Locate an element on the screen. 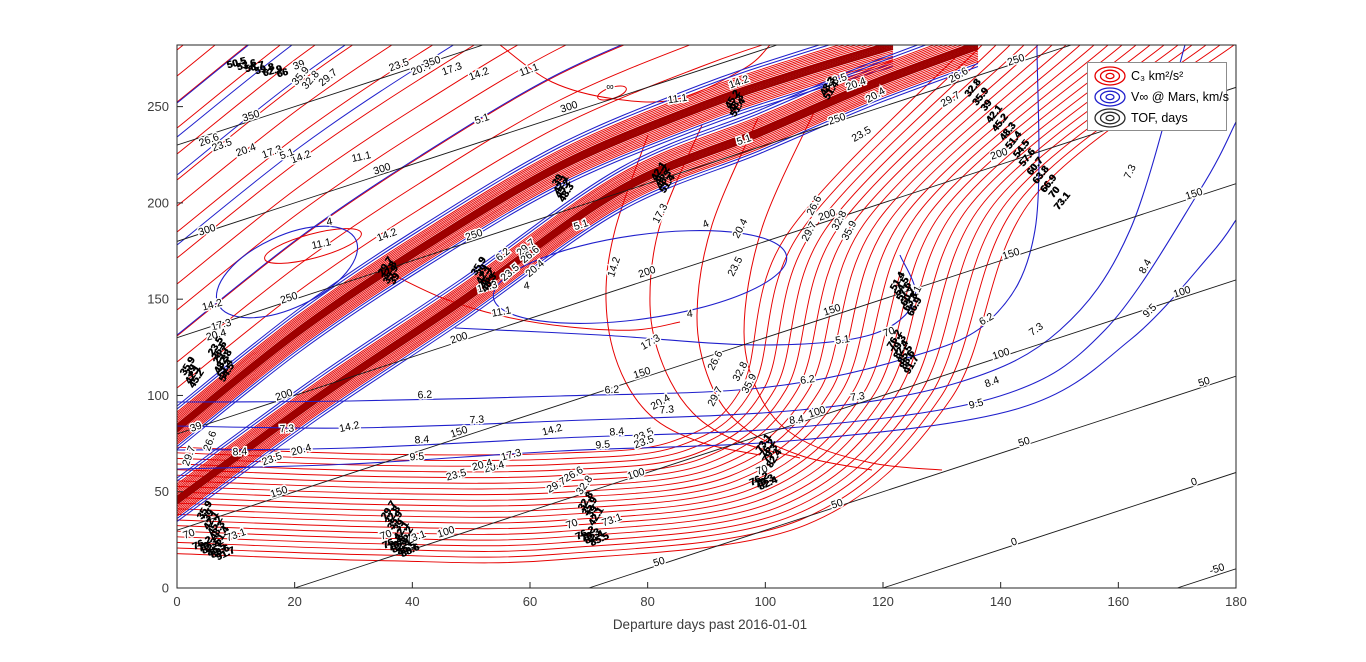 The width and height of the screenshot is (1366, 662). svg-text: 160 is located at coordinates (1118, 601).